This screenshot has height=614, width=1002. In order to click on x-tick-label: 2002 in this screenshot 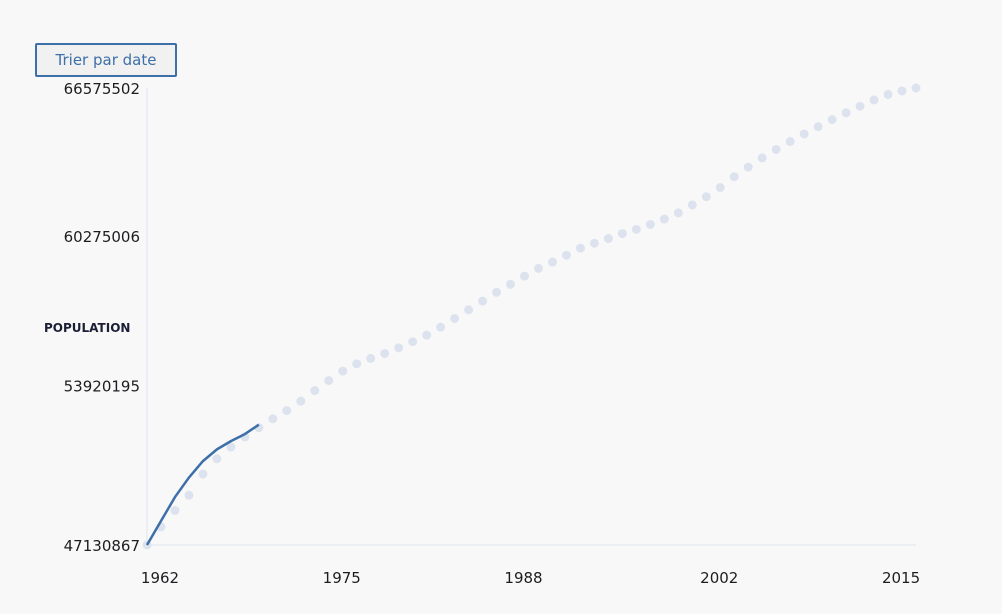, I will do `click(719, 578)`.